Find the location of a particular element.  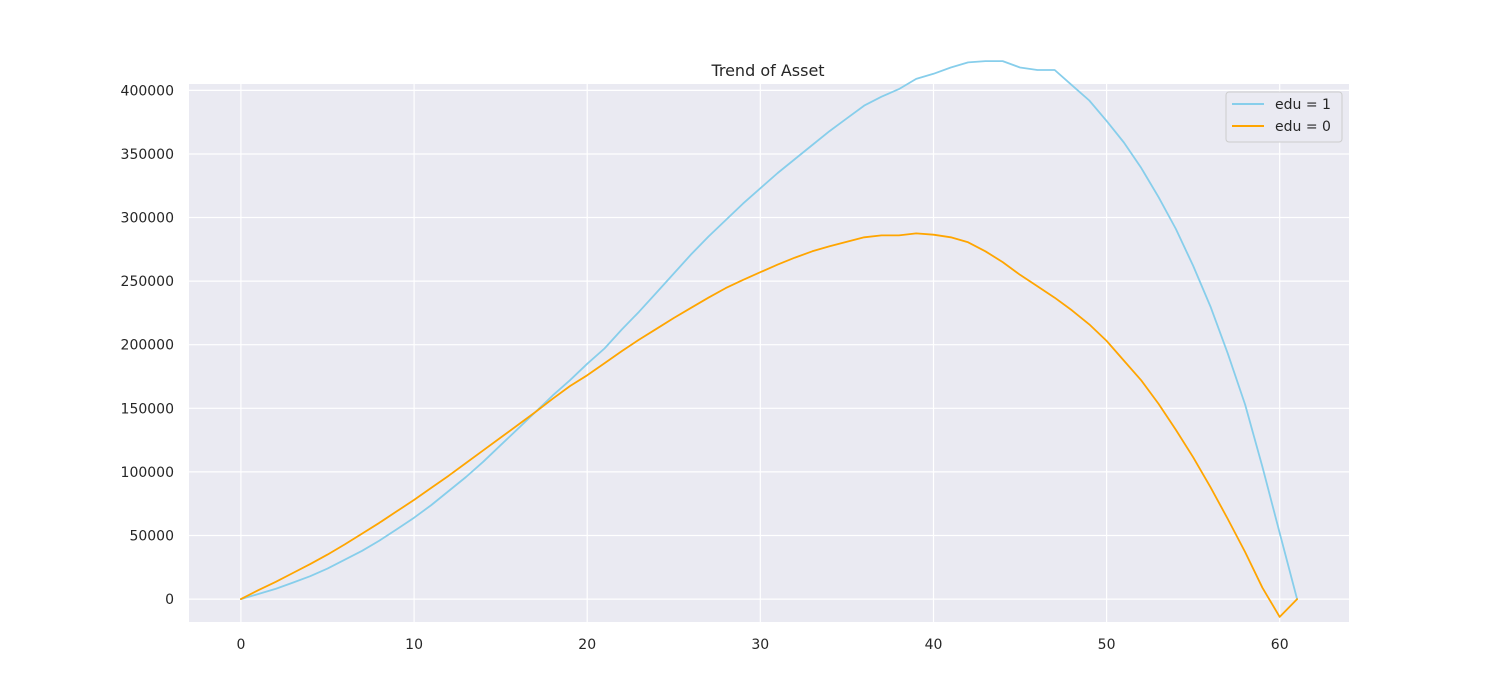

y-tick-label: 200000 is located at coordinates (147, 346).